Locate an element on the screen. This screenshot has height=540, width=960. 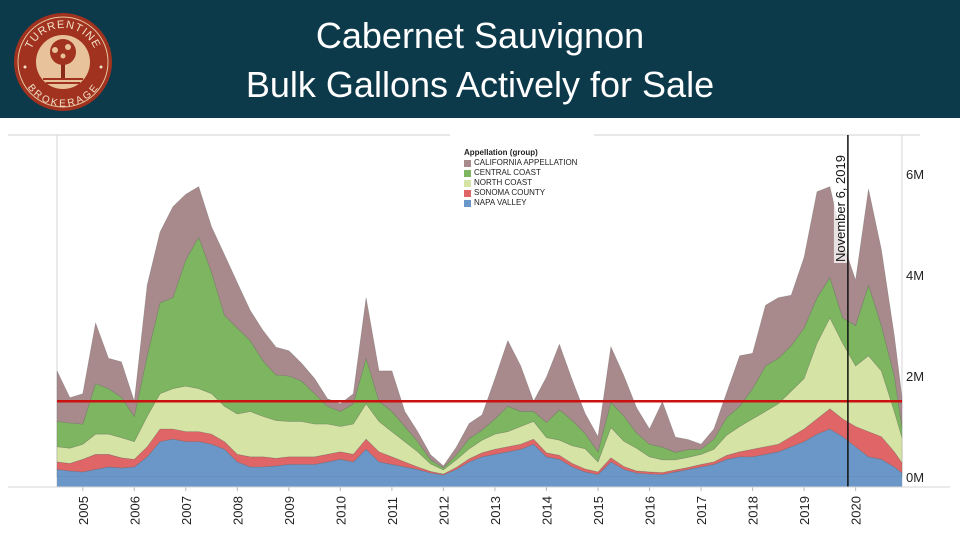
x-tick-label: 2016 is located at coordinates (650, 510).